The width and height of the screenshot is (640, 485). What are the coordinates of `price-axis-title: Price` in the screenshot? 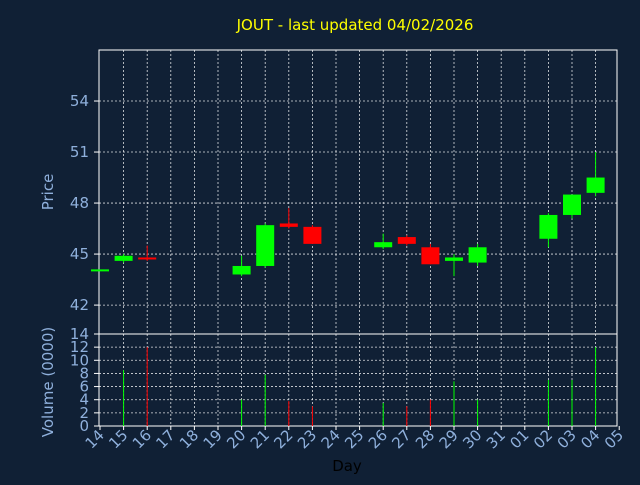 It's located at (48, 192).